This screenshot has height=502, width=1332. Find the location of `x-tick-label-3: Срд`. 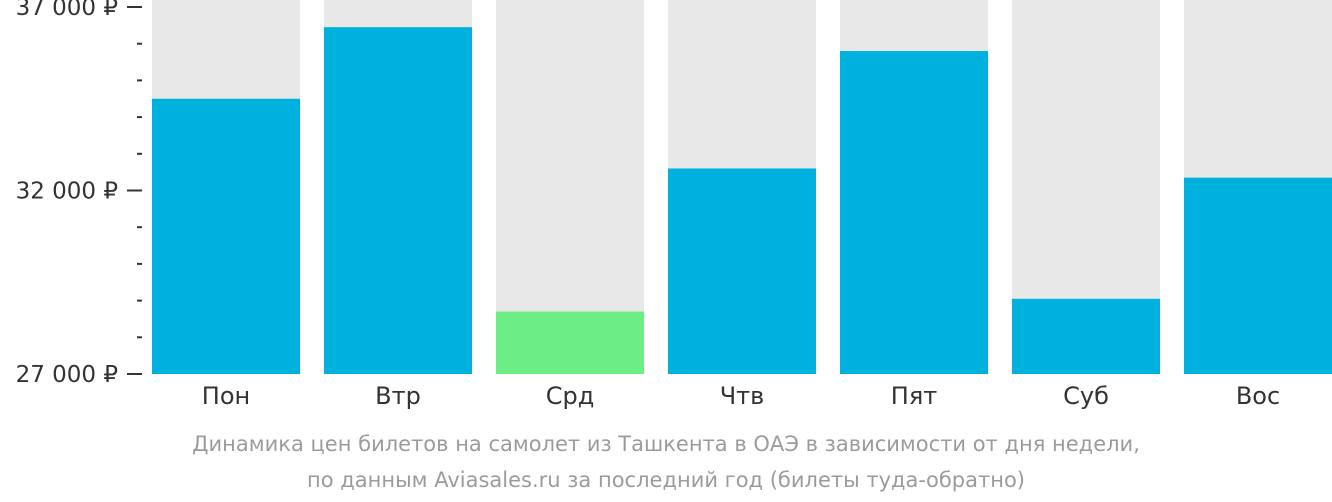

x-tick-label-3: Срд is located at coordinates (570, 396).